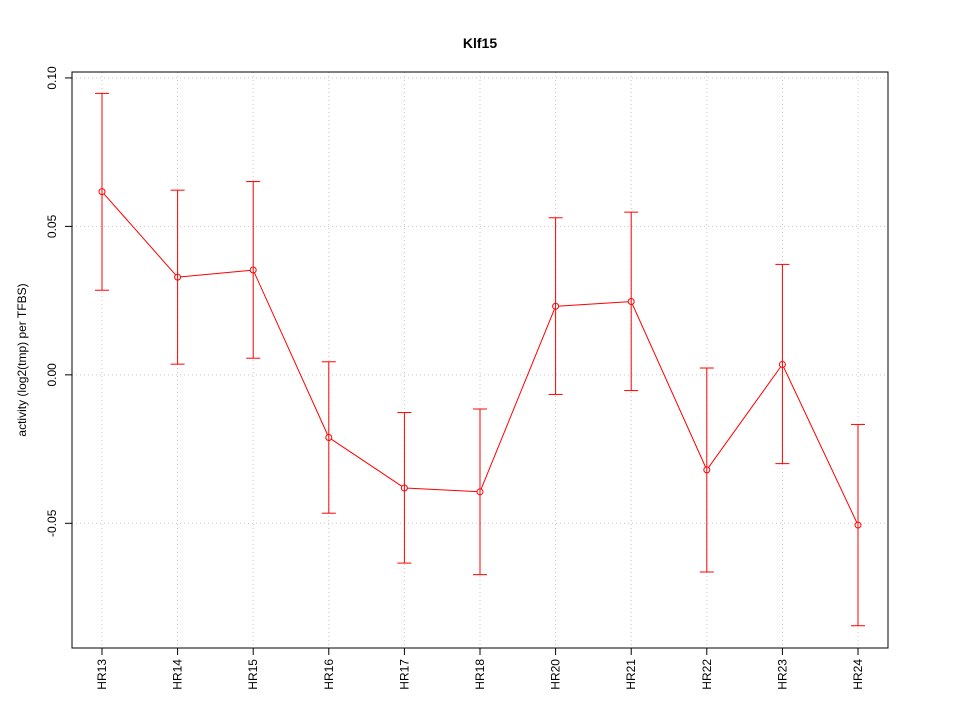 Image resolution: width=960 pixels, height=725 pixels. Describe the element at coordinates (782, 674) in the screenshot. I see `x-tick-label: HR23` at that location.